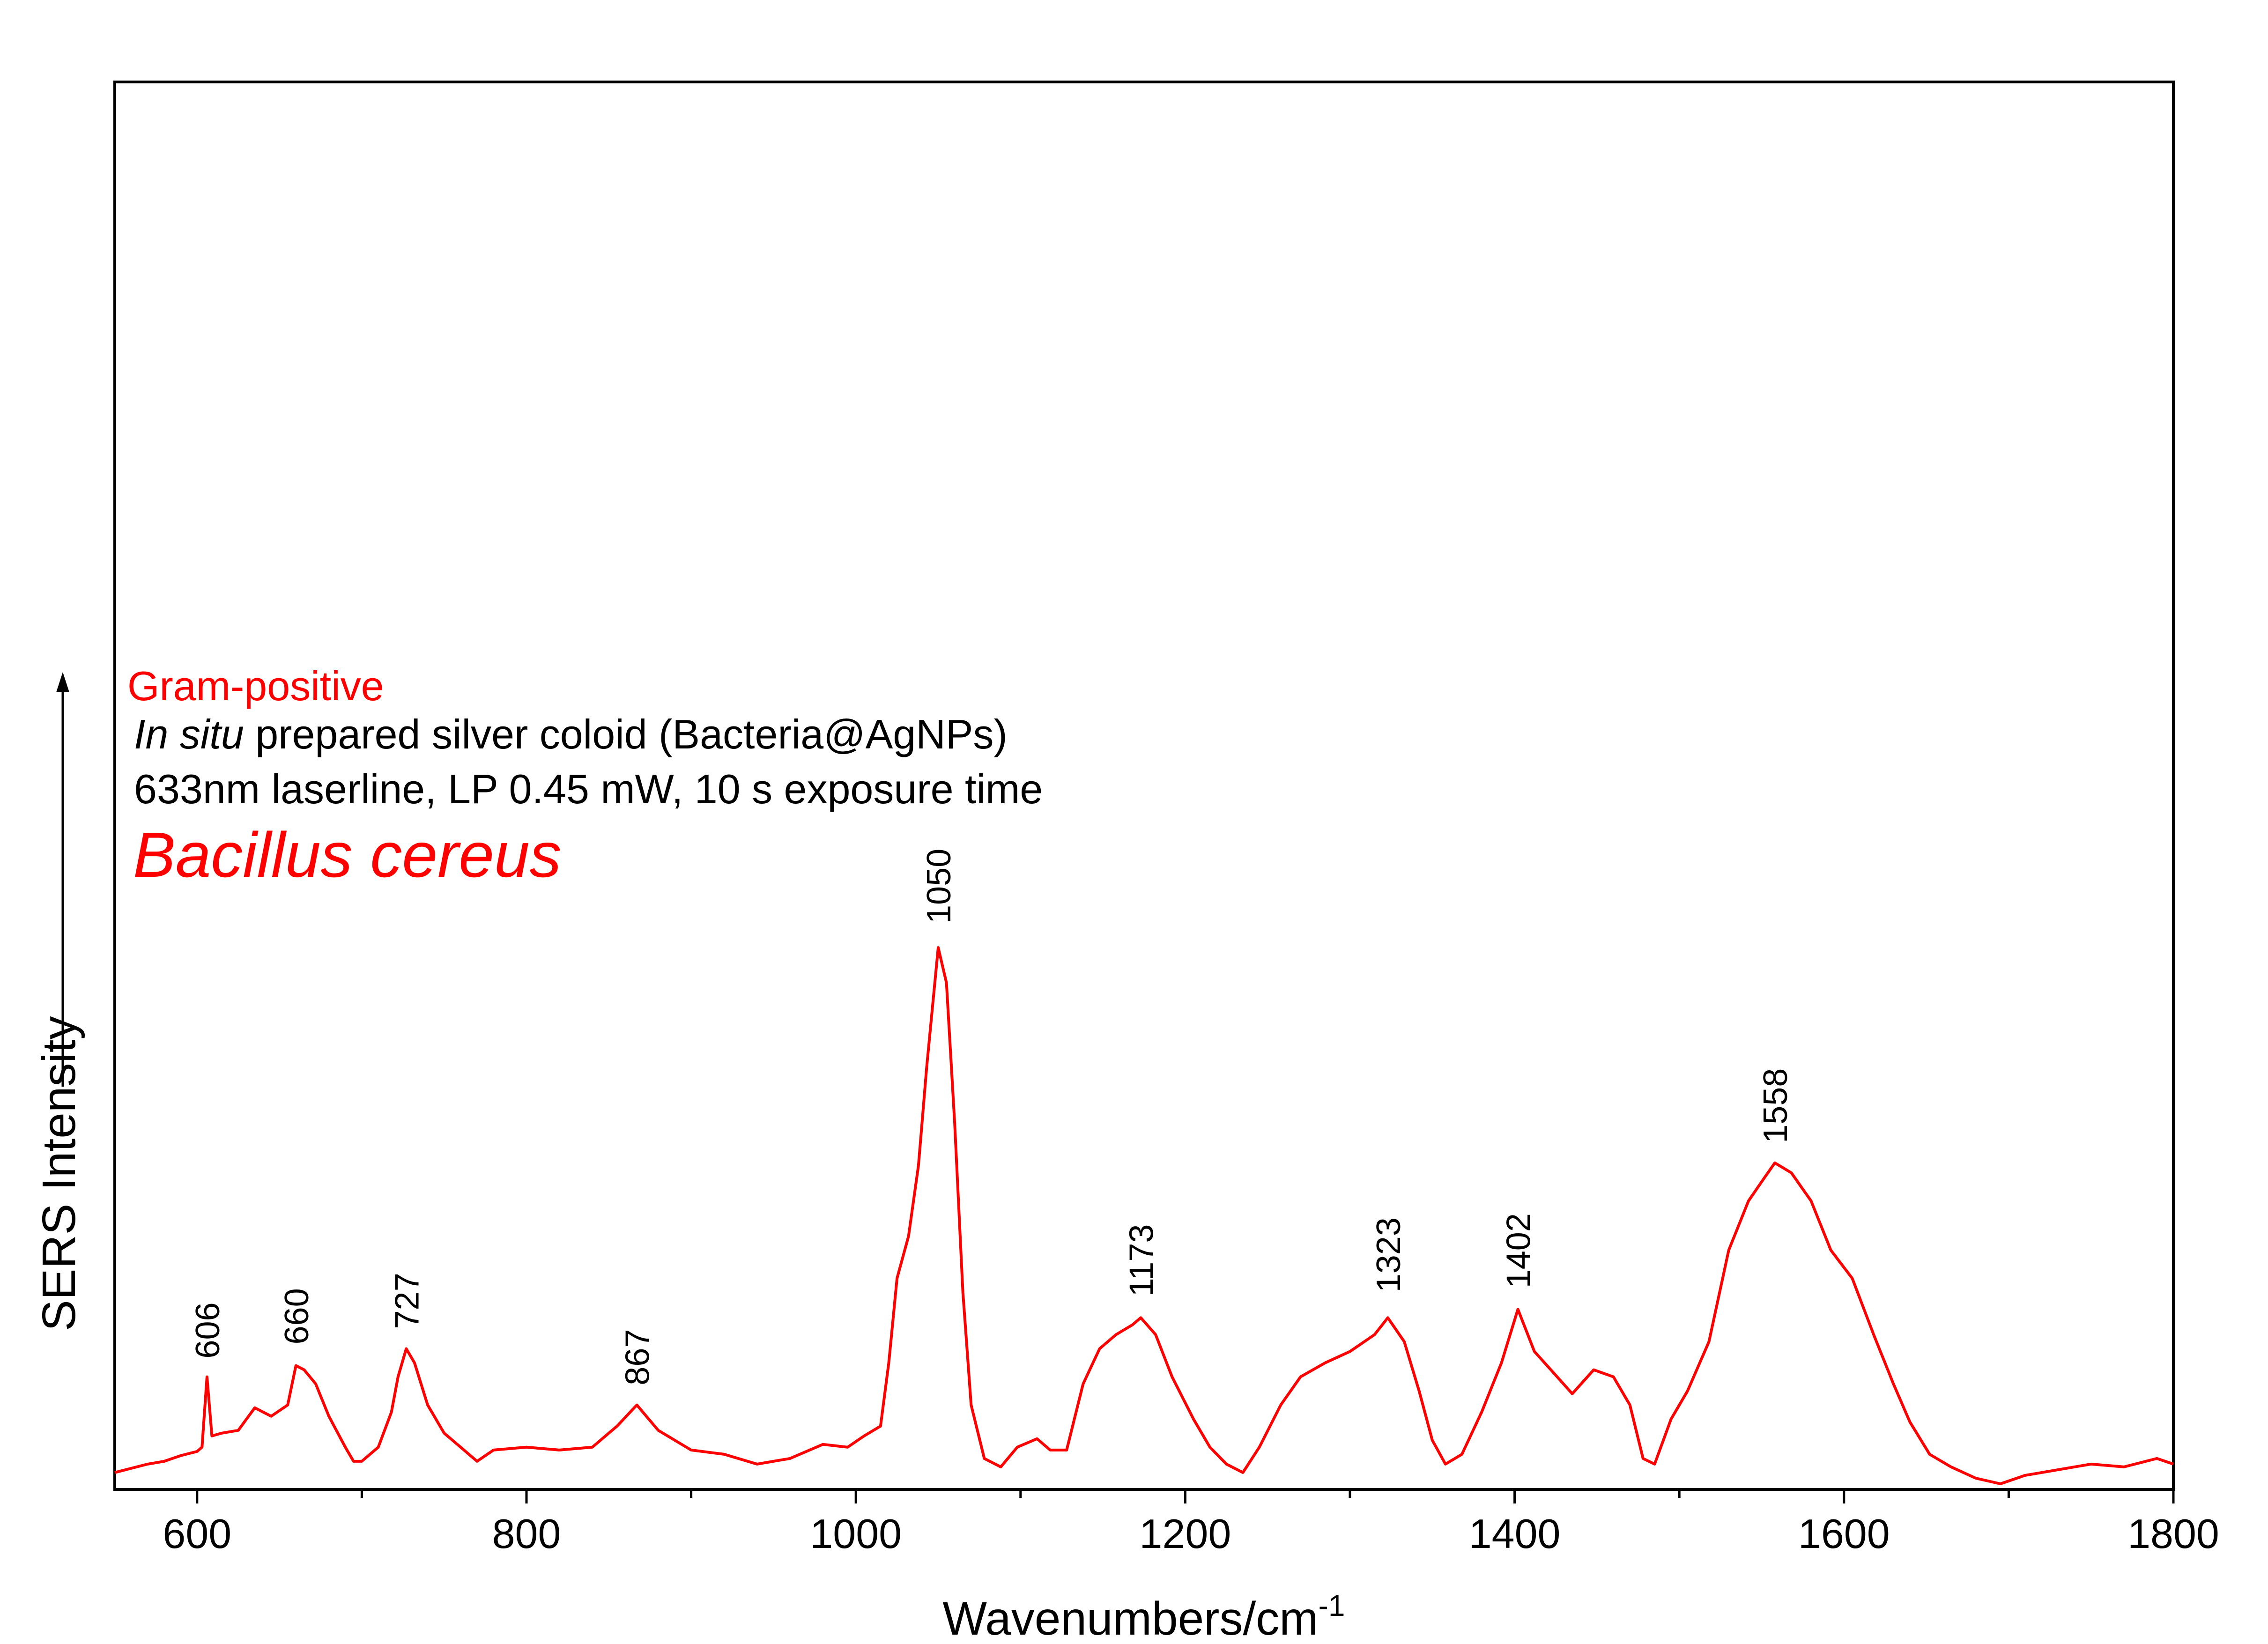 The width and height of the screenshot is (2268, 1644). What do you see at coordinates (1131, 1617) in the screenshot?
I see `x-axis-title-main: Wavenumbers/cm` at bounding box center [1131, 1617].